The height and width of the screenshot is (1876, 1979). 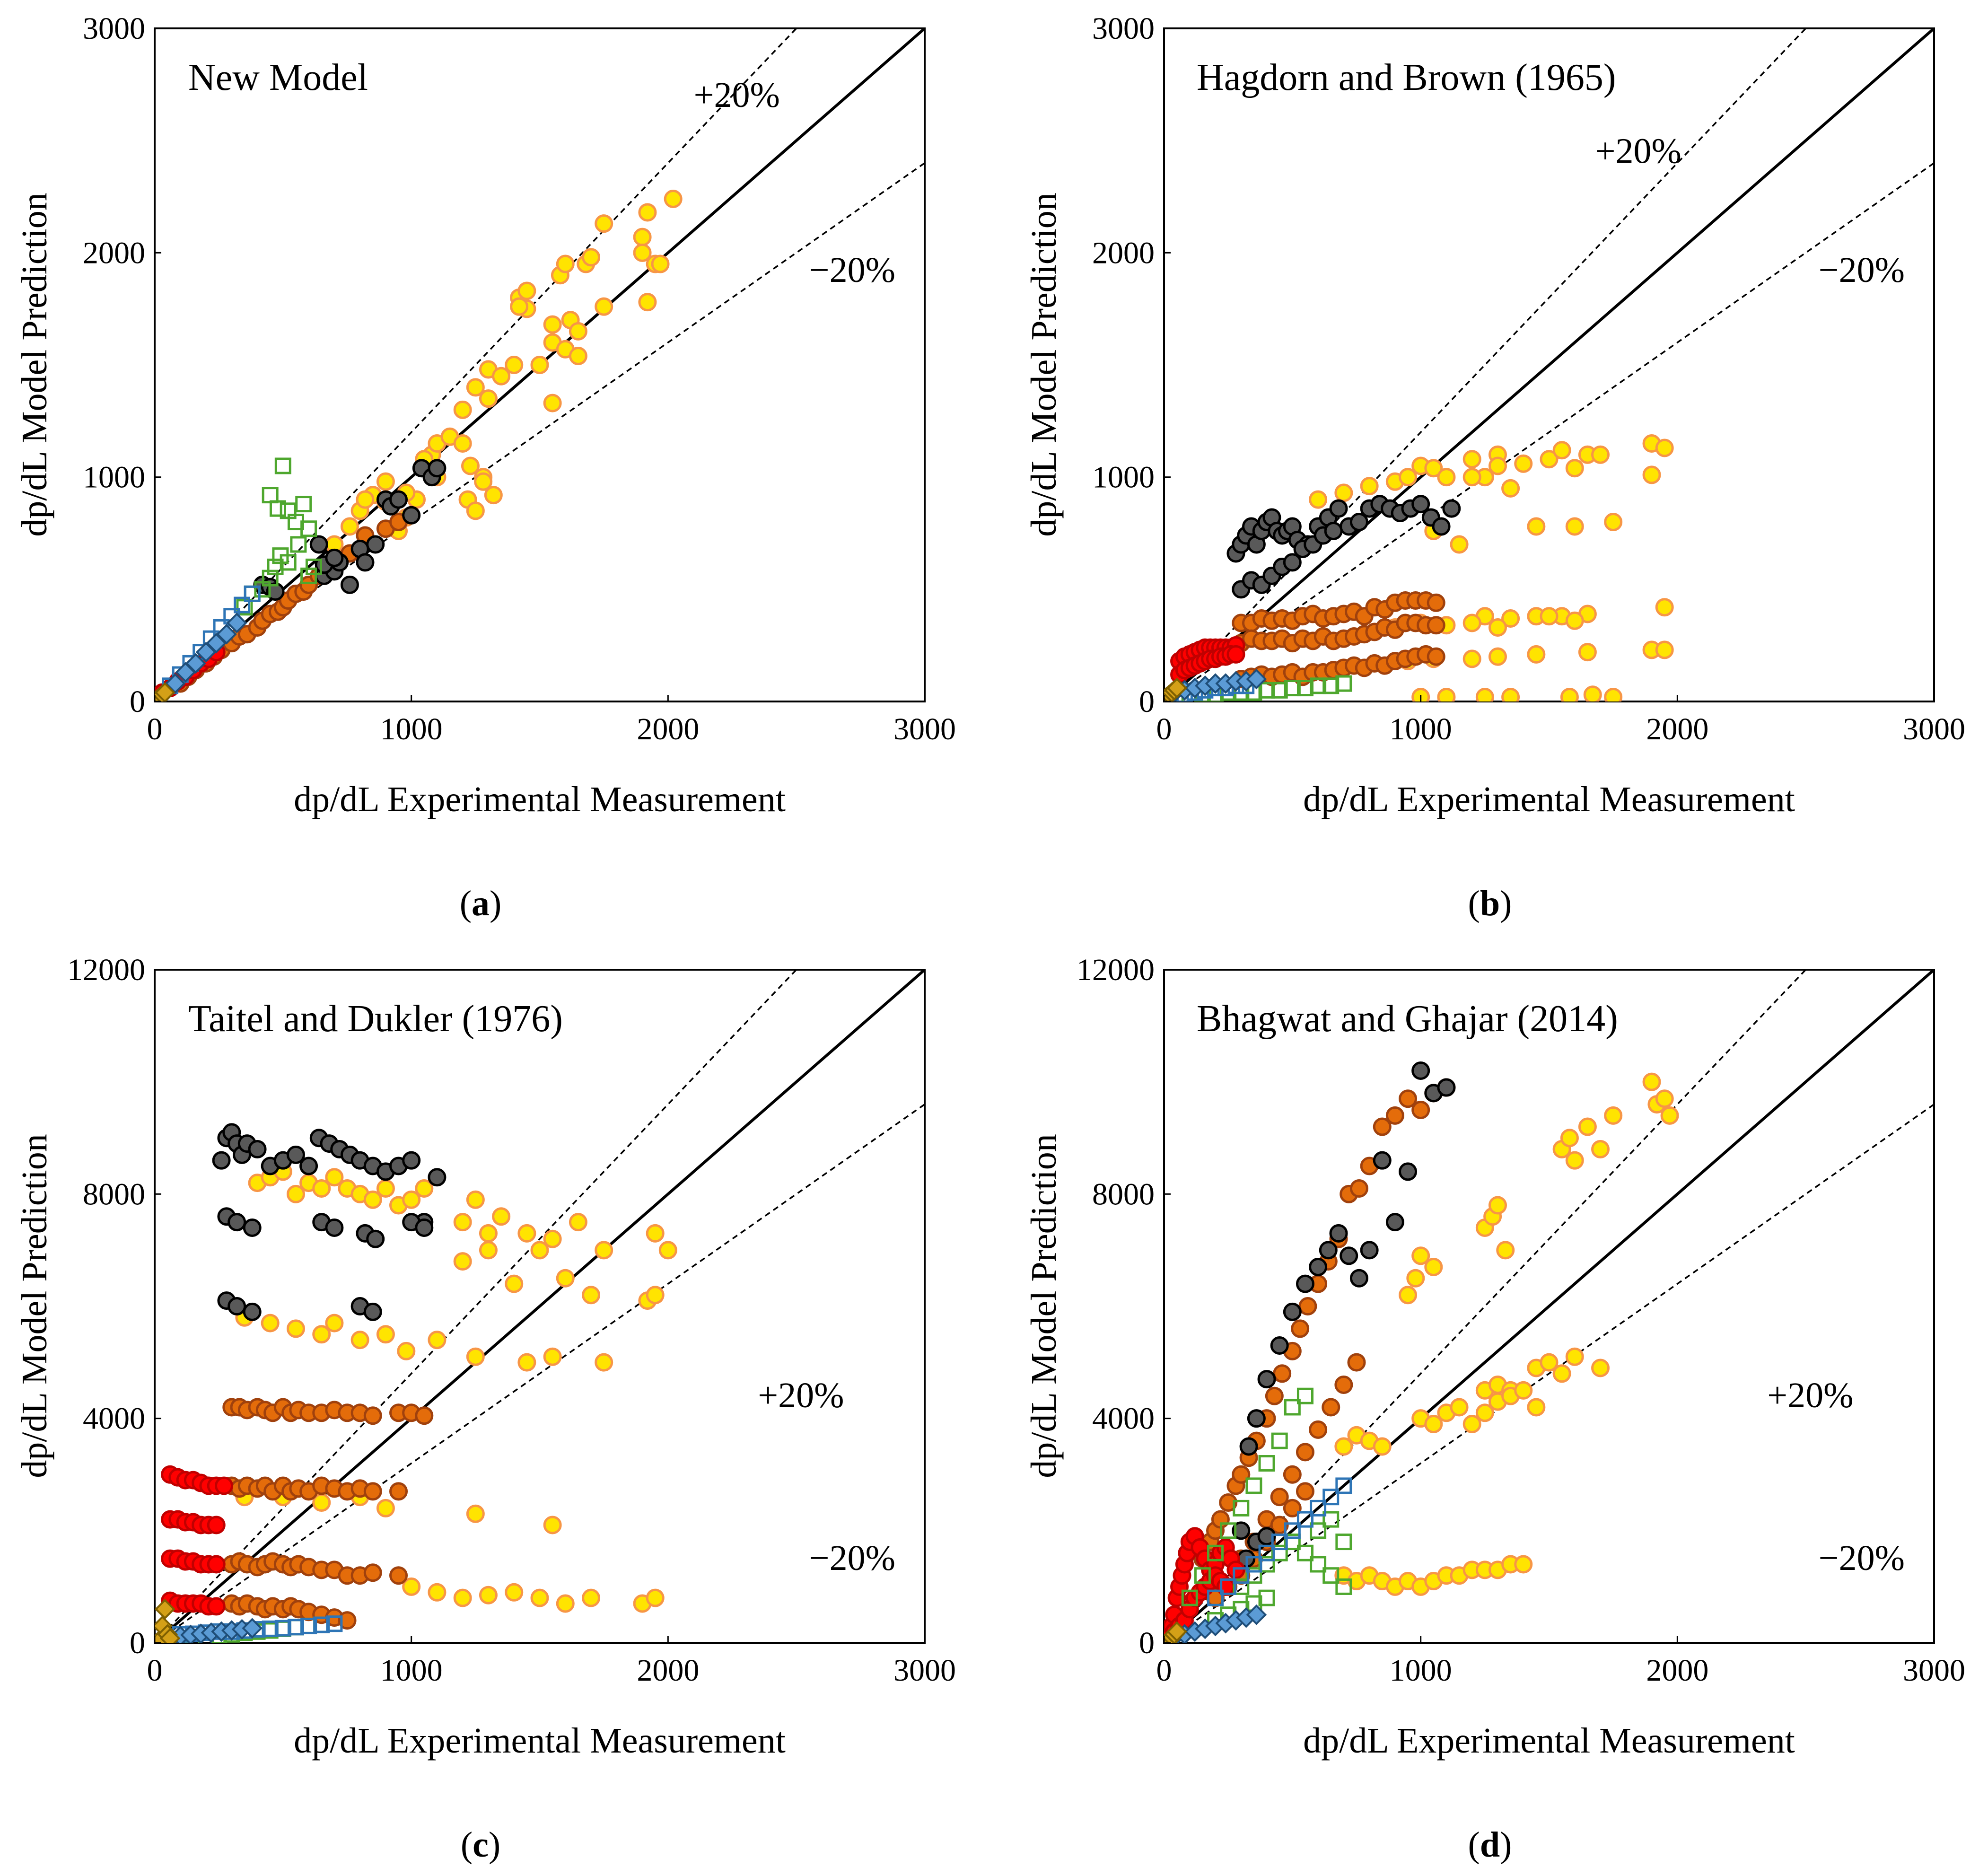 What do you see at coordinates (1549, 1373) in the screenshot?
I see `minus-20-line-d` at bounding box center [1549, 1373].